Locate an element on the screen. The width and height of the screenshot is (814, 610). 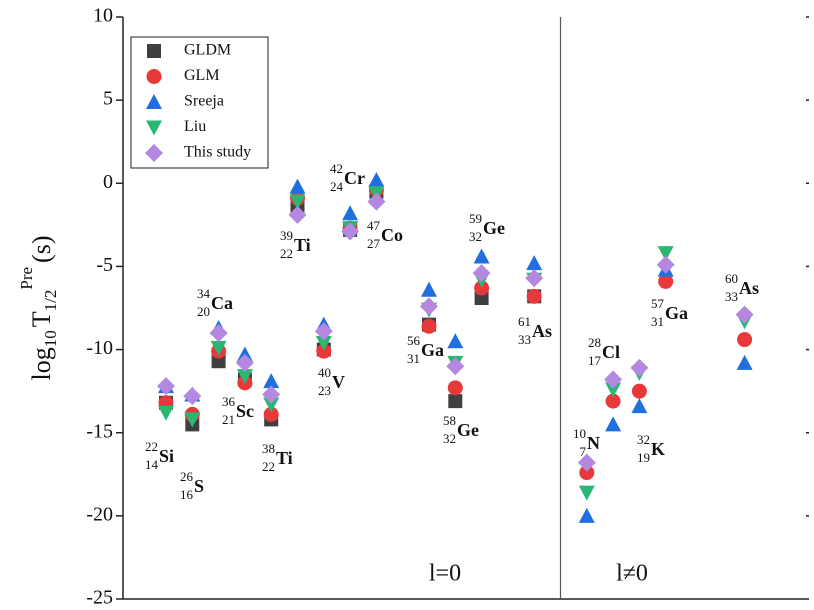
y-axis-label: log10 T1/2 Pre (s) is located at coordinates (38, 308).